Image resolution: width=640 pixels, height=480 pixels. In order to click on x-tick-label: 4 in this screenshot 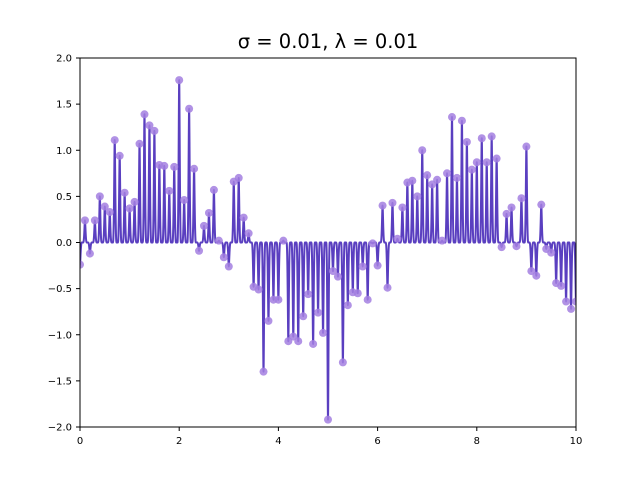, I will do `click(278, 441)`.